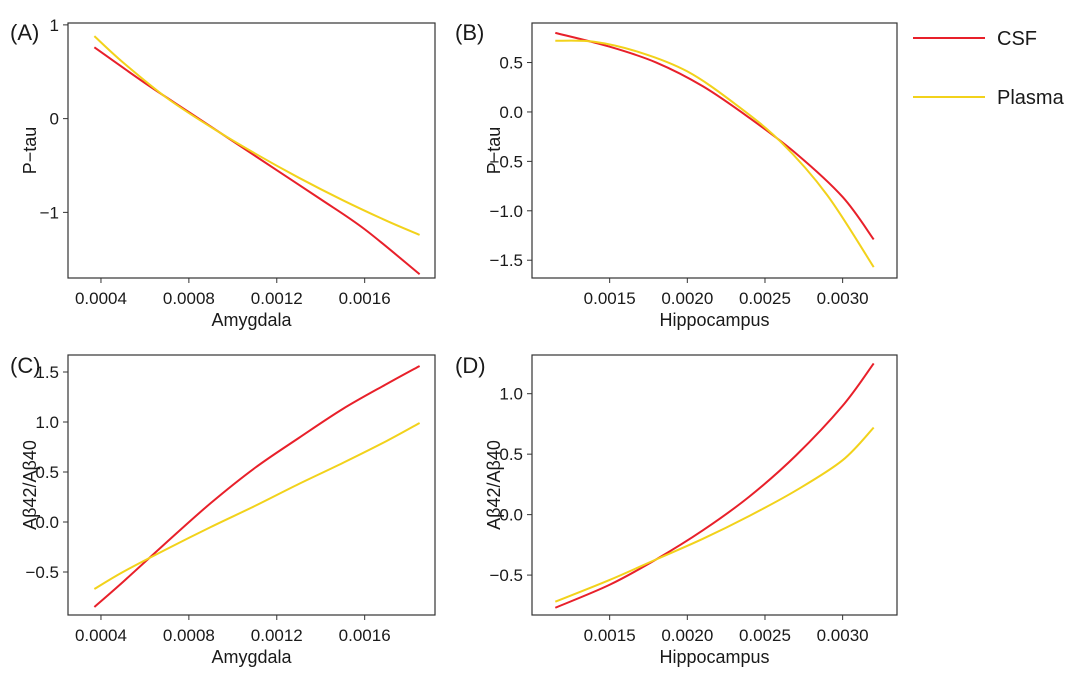 This screenshot has width=1080, height=674. What do you see at coordinates (257, 506) in the screenshot?
I see `panel-c-series-plasma-line` at bounding box center [257, 506].